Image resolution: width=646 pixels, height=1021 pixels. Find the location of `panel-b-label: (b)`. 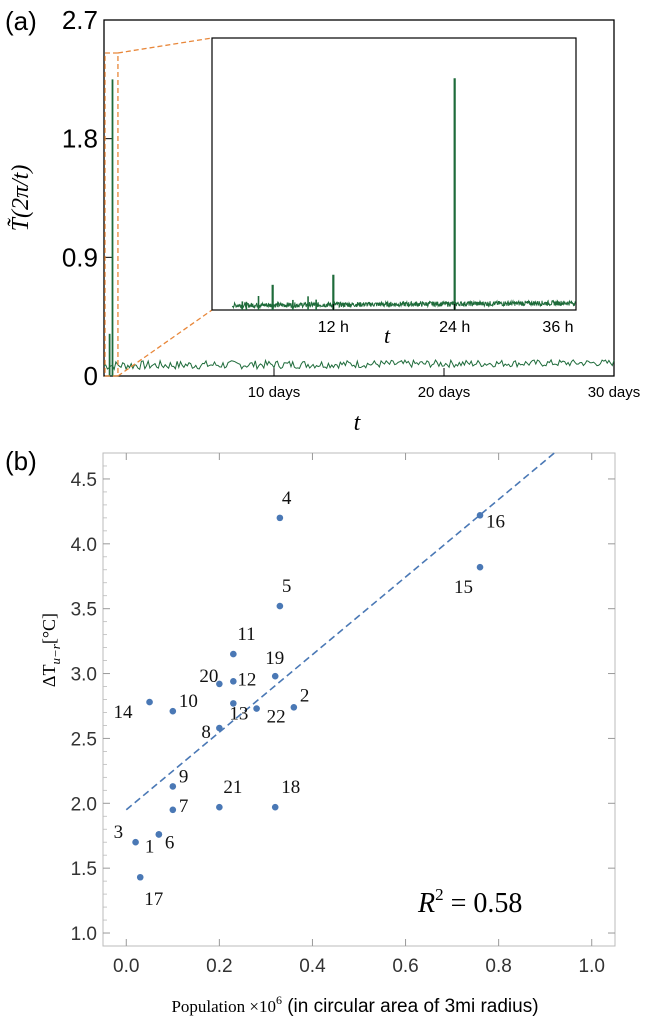

panel-b-label: (b) is located at coordinates (21, 461).